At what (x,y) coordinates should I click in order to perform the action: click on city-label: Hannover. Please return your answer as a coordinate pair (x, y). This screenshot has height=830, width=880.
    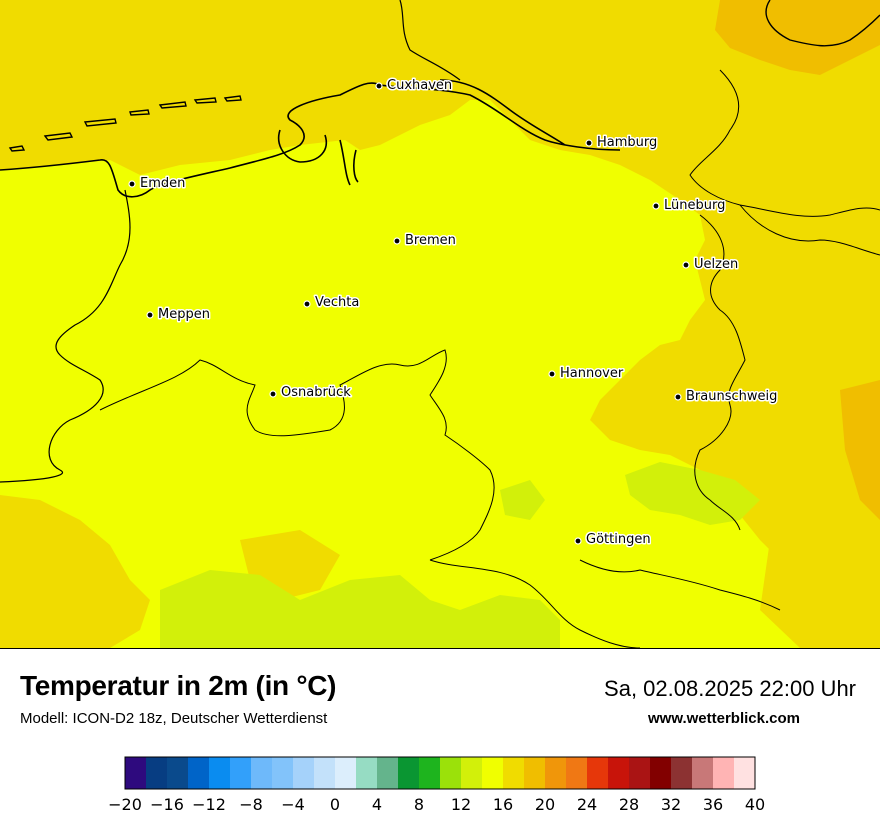
    Looking at the image, I should click on (592, 373).